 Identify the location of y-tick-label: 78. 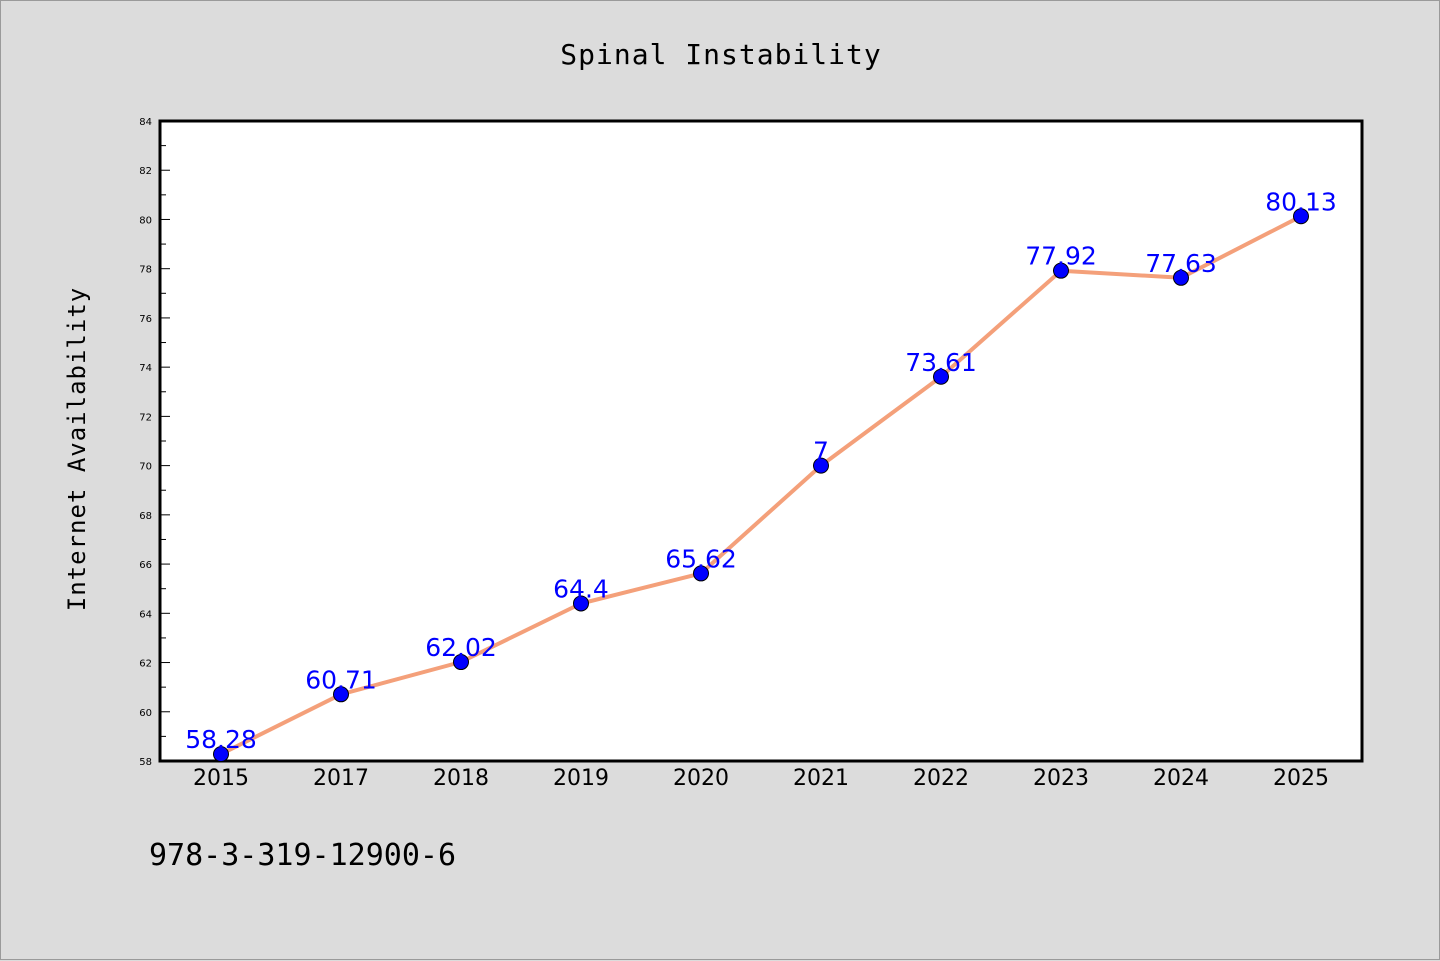
(145, 270).